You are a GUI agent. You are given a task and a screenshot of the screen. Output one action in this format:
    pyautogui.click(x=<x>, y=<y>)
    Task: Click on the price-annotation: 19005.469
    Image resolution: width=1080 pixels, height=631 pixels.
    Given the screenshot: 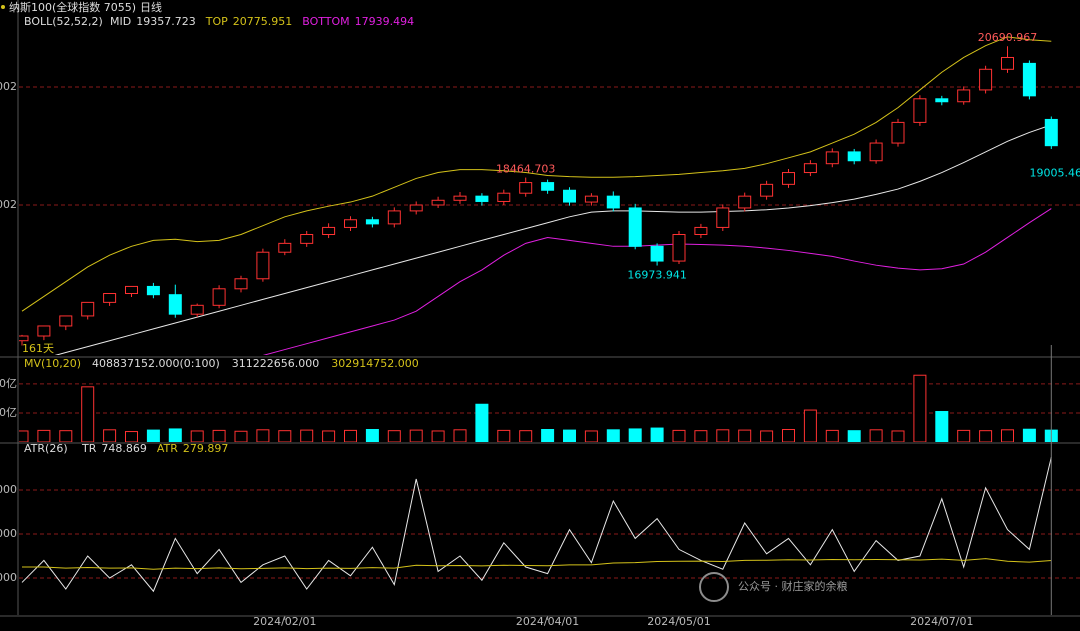 What is the action you would take?
    pyautogui.click(x=1055, y=173)
    